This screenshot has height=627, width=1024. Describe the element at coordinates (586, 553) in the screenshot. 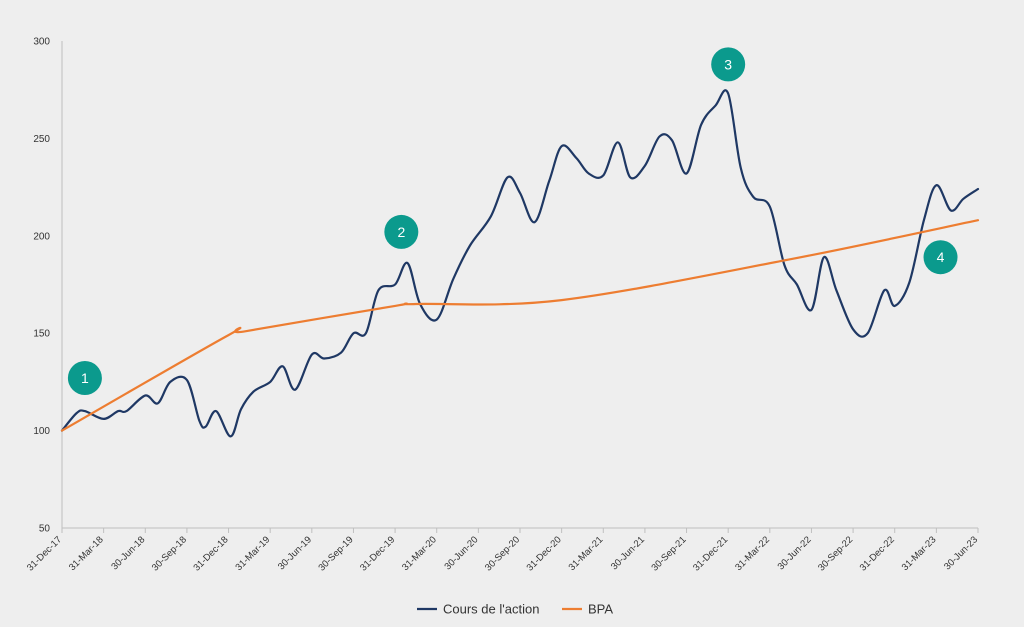

I see `x-tick-label: 31-Mar-21` at that location.